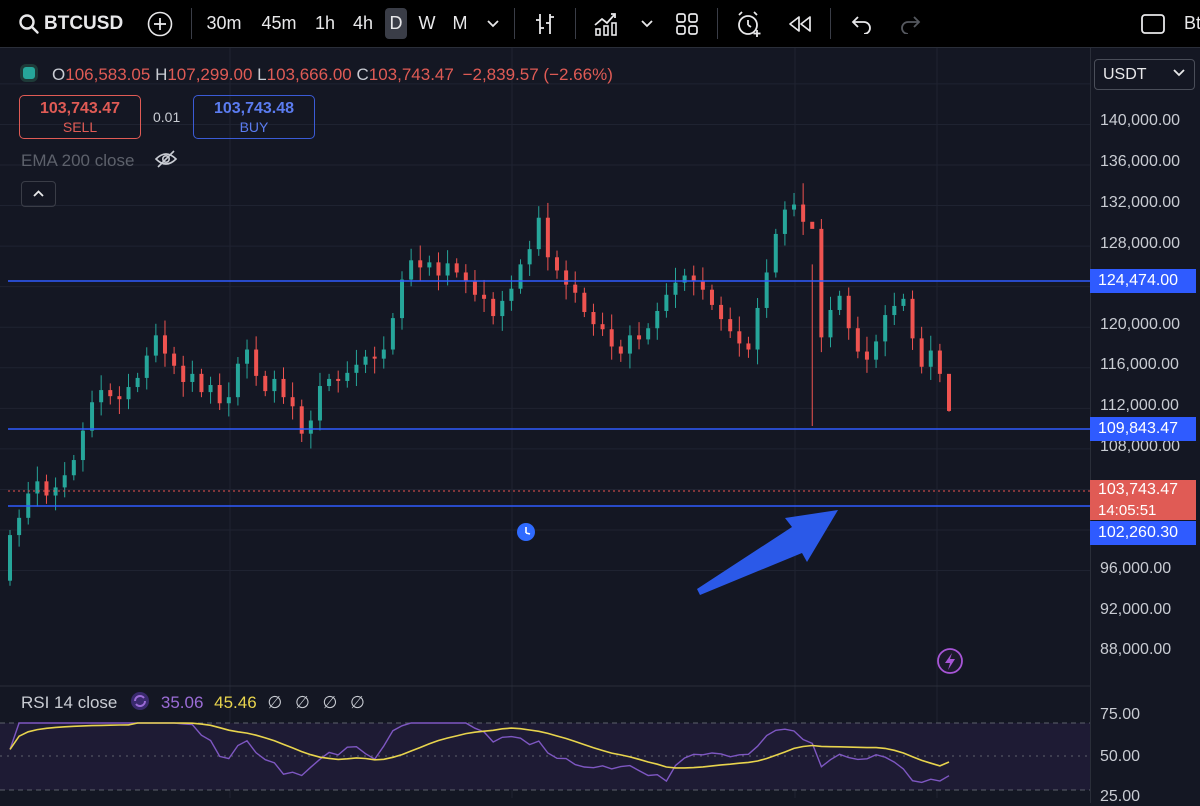 The width and height of the screenshot is (1200, 806). I want to click on currency-selector: USDT, so click(1144, 74).